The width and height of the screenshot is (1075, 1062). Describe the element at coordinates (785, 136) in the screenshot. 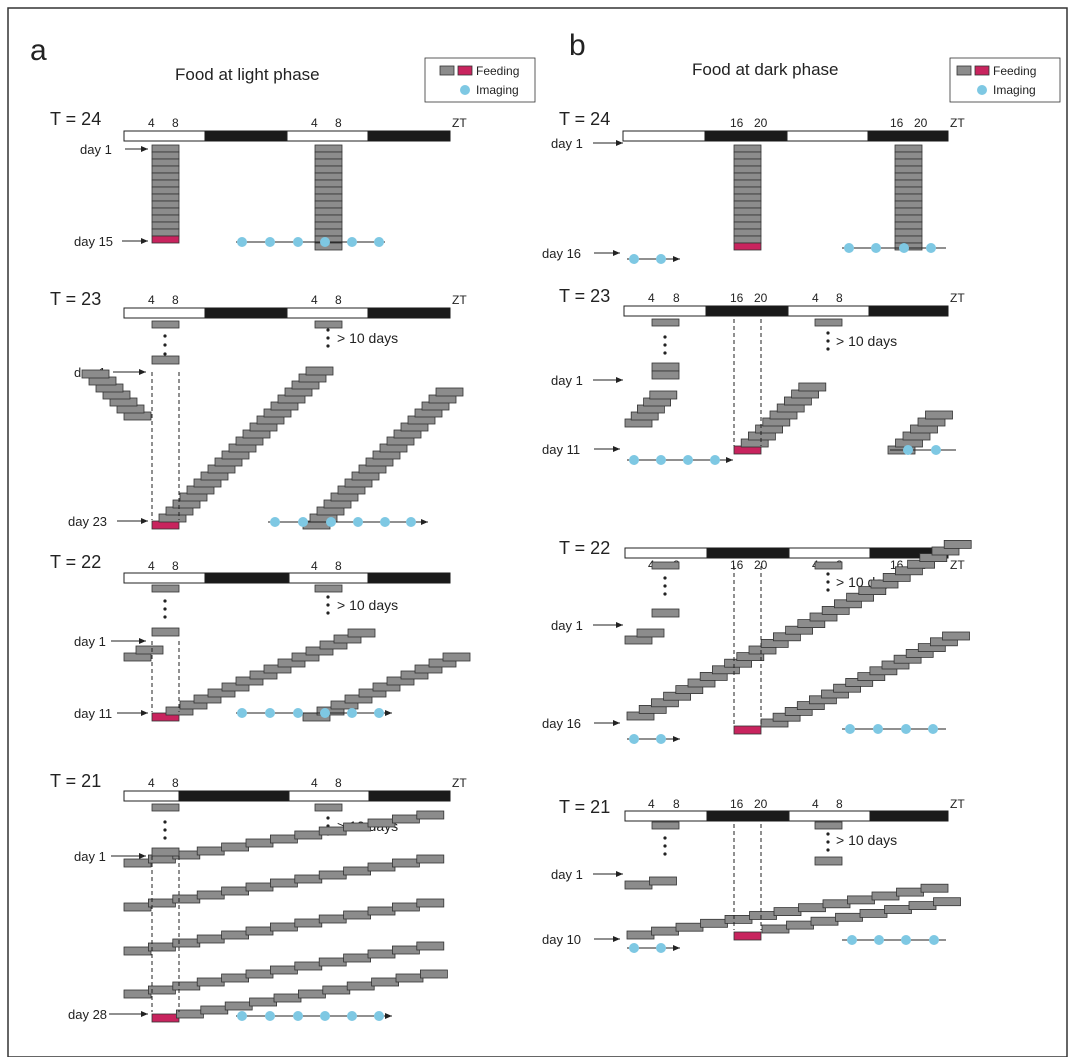

I see `light-dark-bar` at that location.